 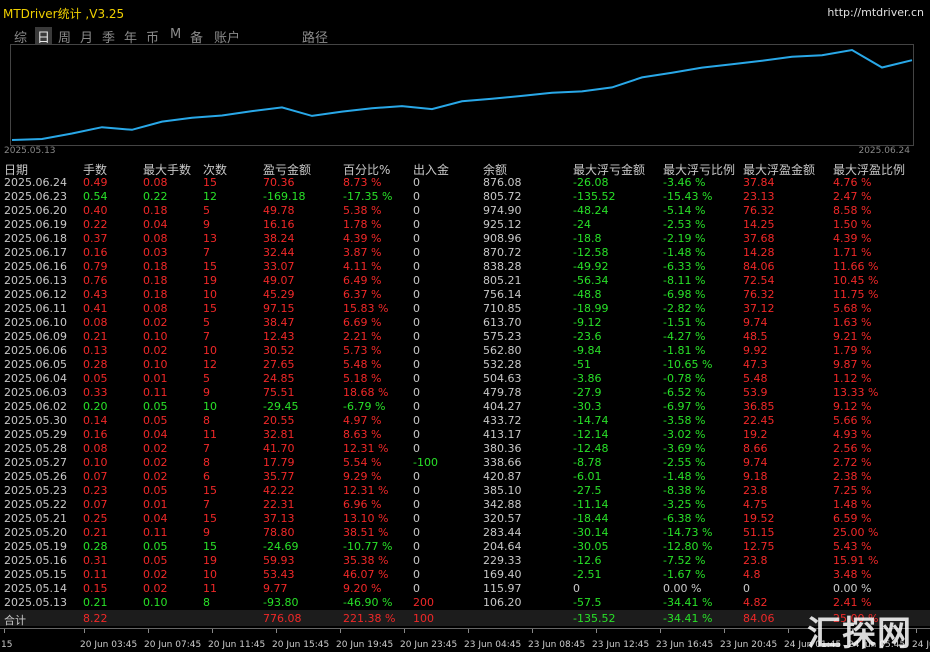 I want to click on table-cell: 2025.06.05, so click(x=35, y=364).